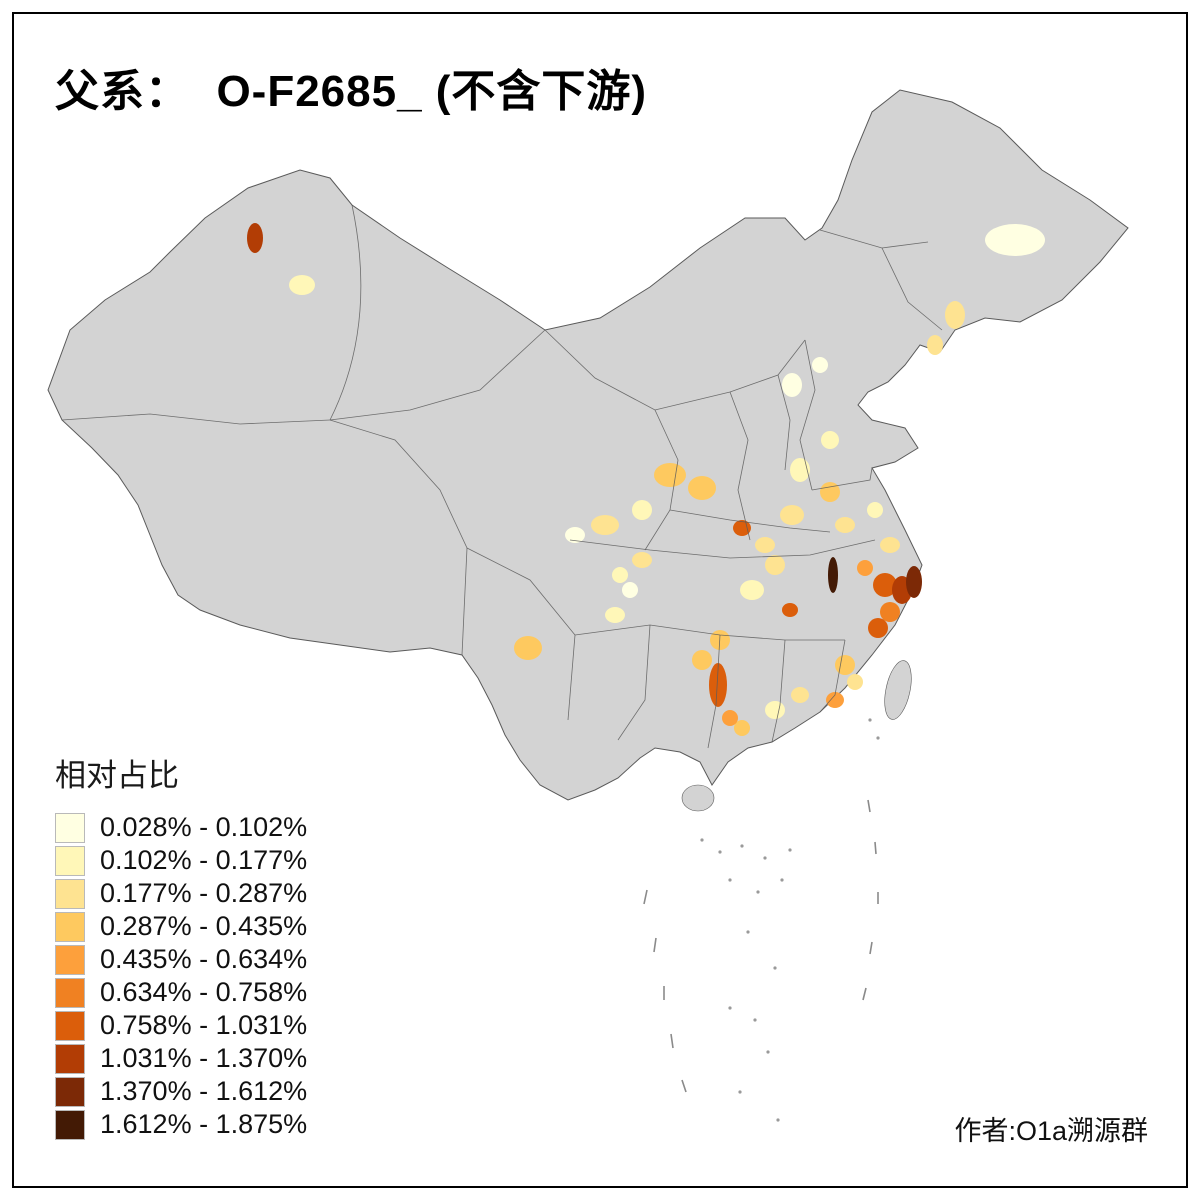  What do you see at coordinates (204, 992) in the screenshot?
I see `legend-label: 0.634% - 0.758%` at bounding box center [204, 992].